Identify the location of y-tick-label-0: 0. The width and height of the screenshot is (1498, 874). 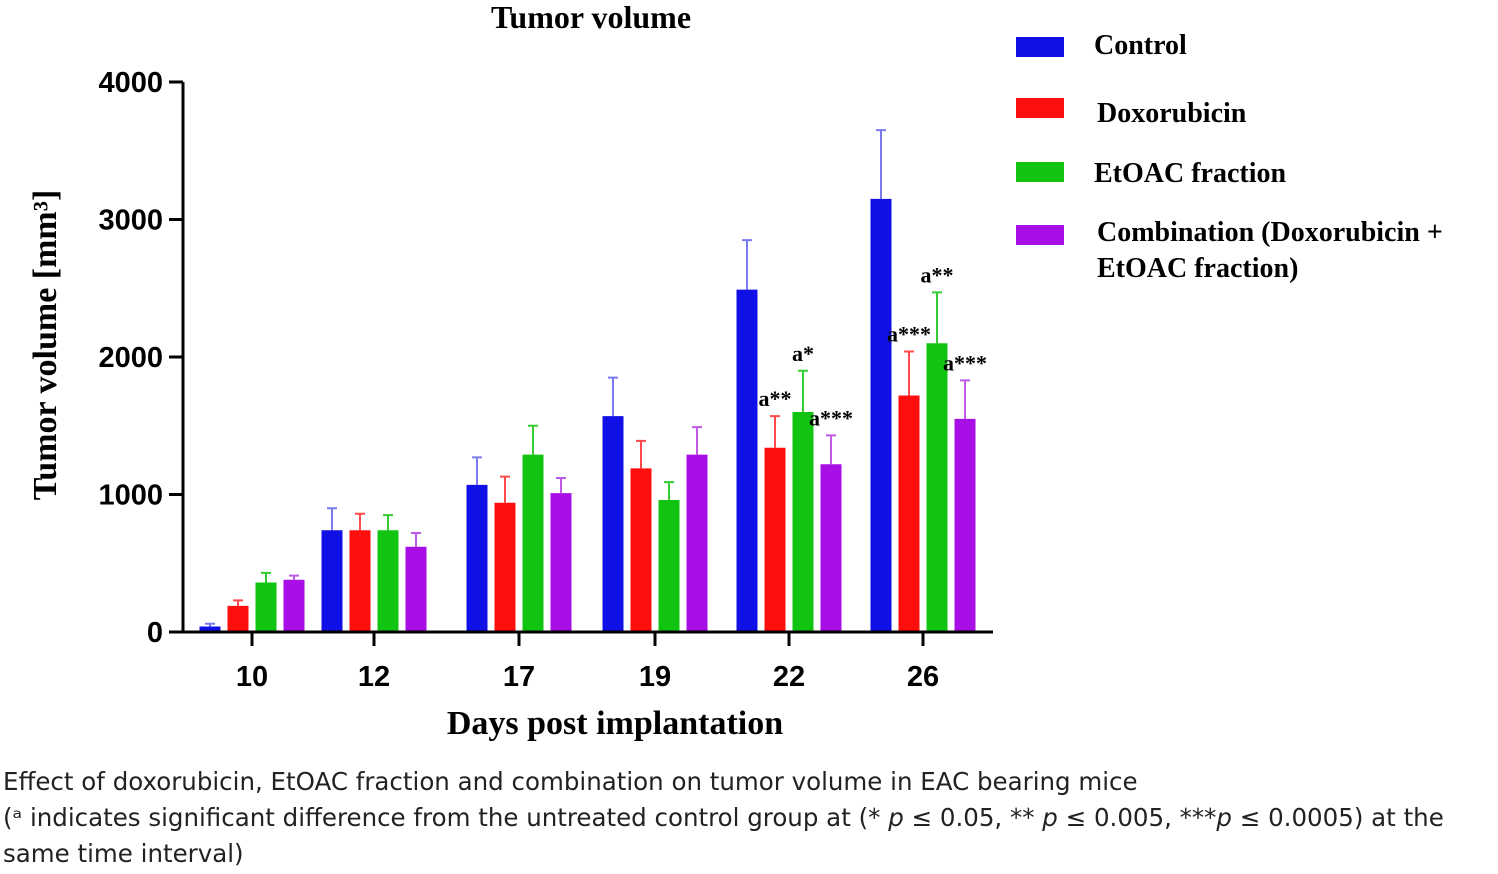
(155, 633).